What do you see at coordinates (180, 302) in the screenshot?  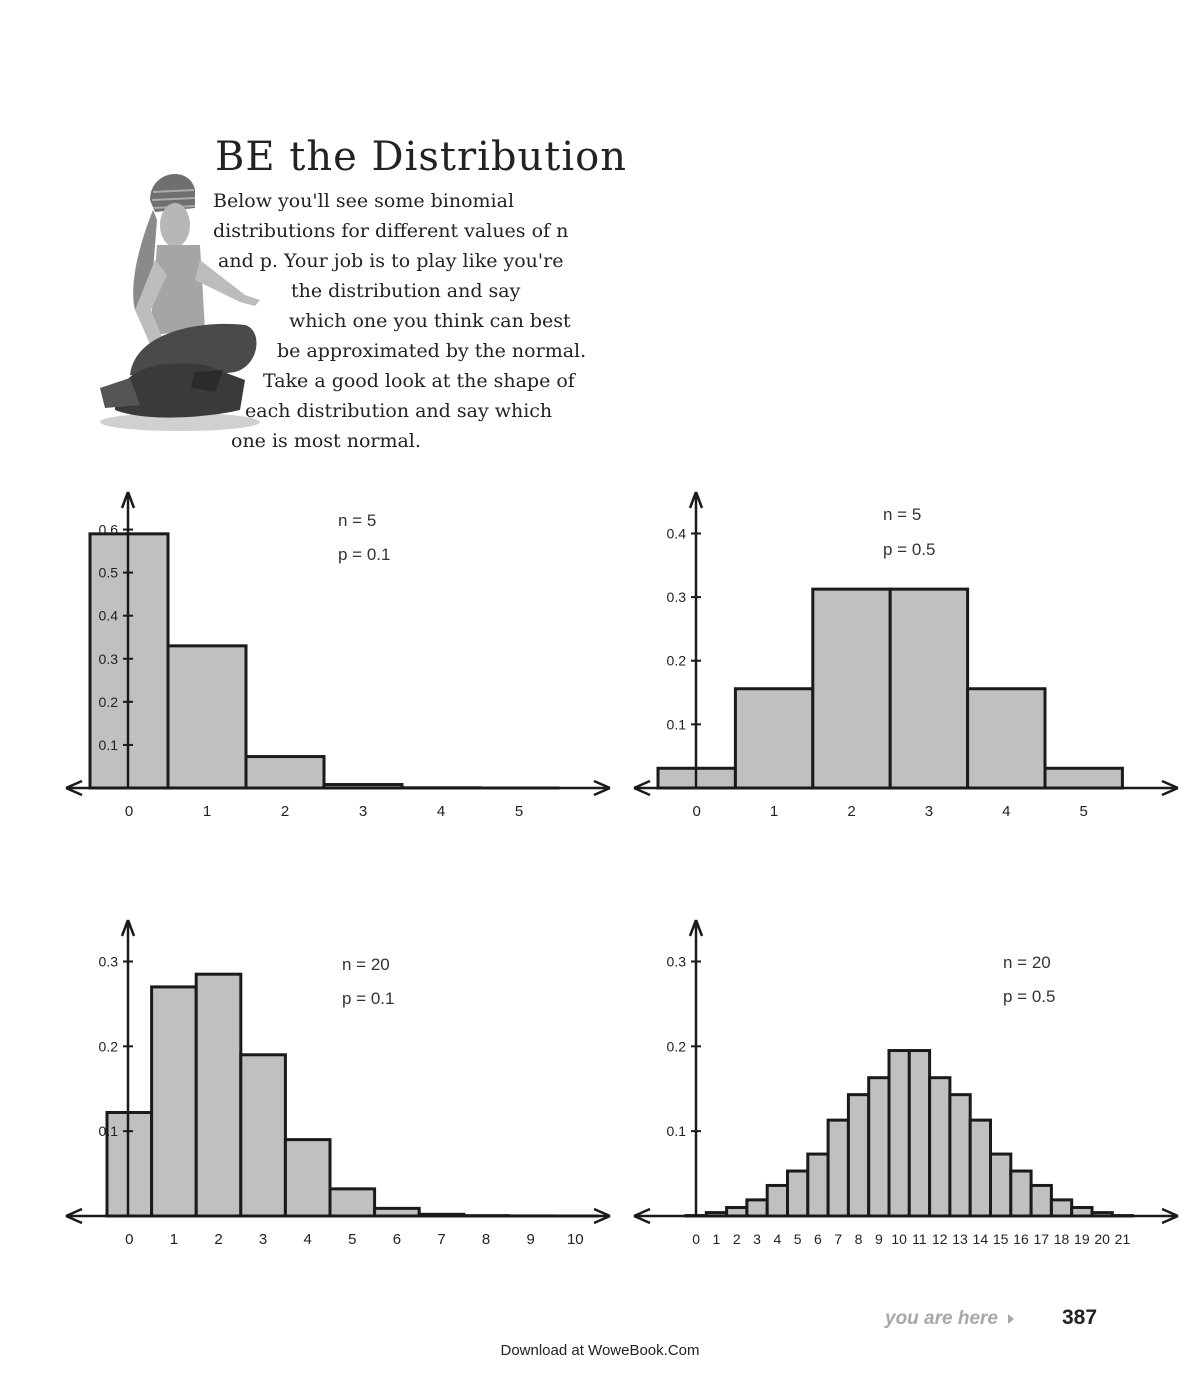 I see `meditating-woman-illustration` at bounding box center [180, 302].